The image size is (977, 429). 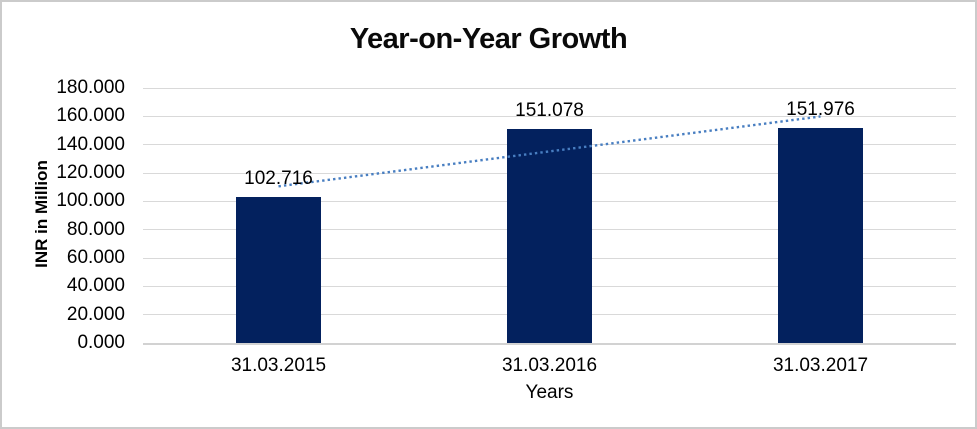 What do you see at coordinates (488, 39) in the screenshot?
I see `chart-title: Year-on-Year Growth` at bounding box center [488, 39].